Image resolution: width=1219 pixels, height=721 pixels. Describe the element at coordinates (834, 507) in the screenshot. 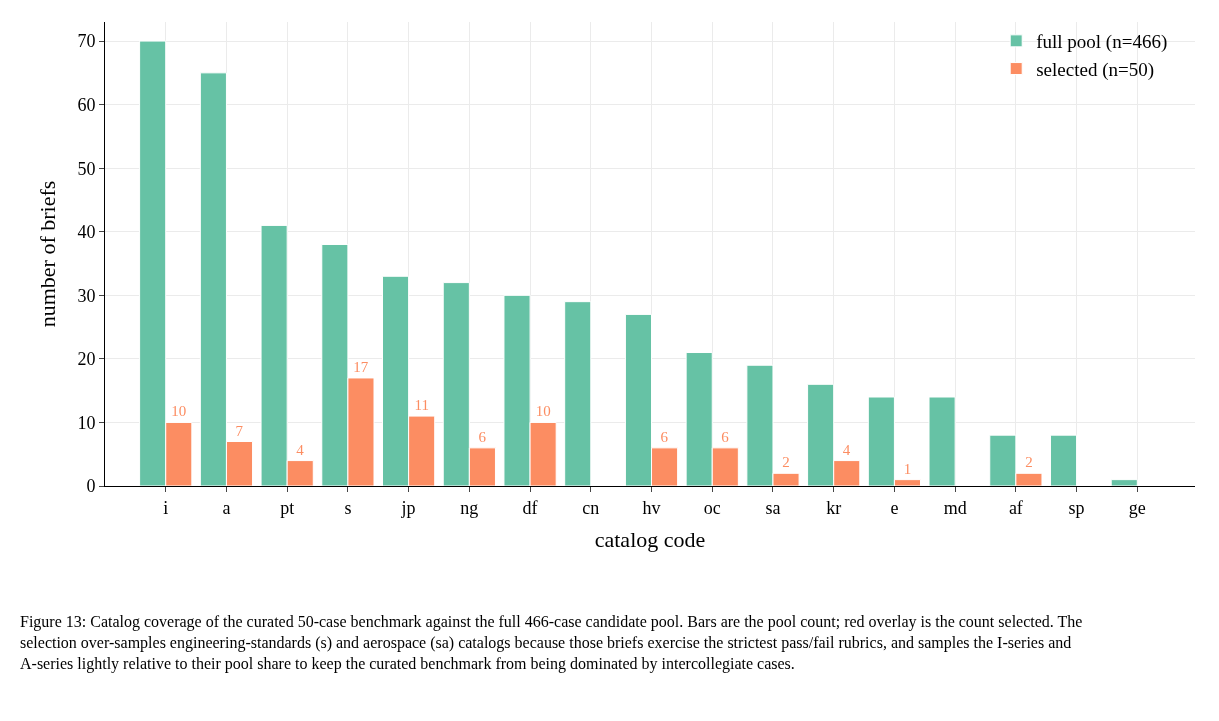

I see `x-tick-label: kr` at that location.